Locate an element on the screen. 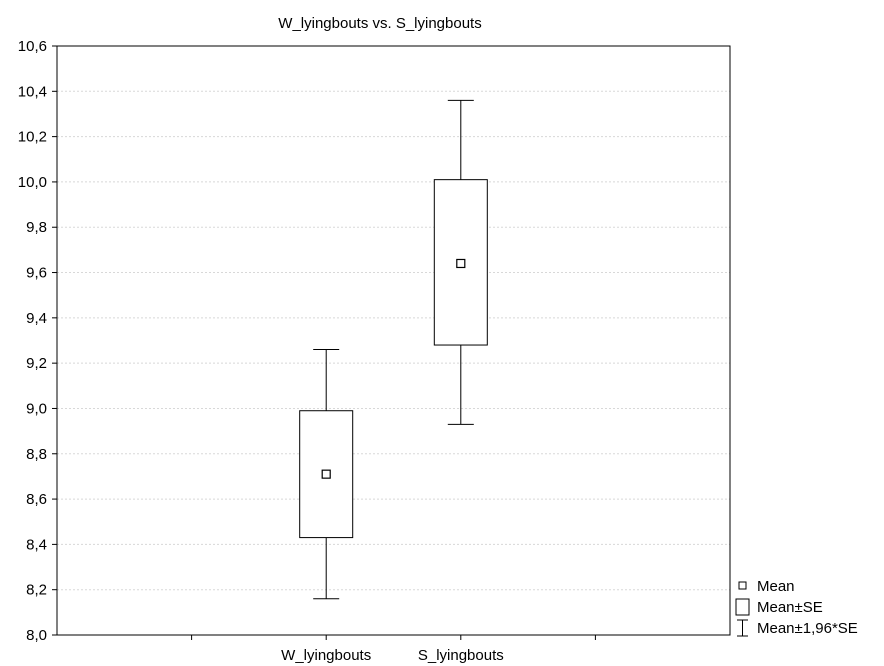  x-category-label: S_lyingbouts is located at coordinates (461, 655).